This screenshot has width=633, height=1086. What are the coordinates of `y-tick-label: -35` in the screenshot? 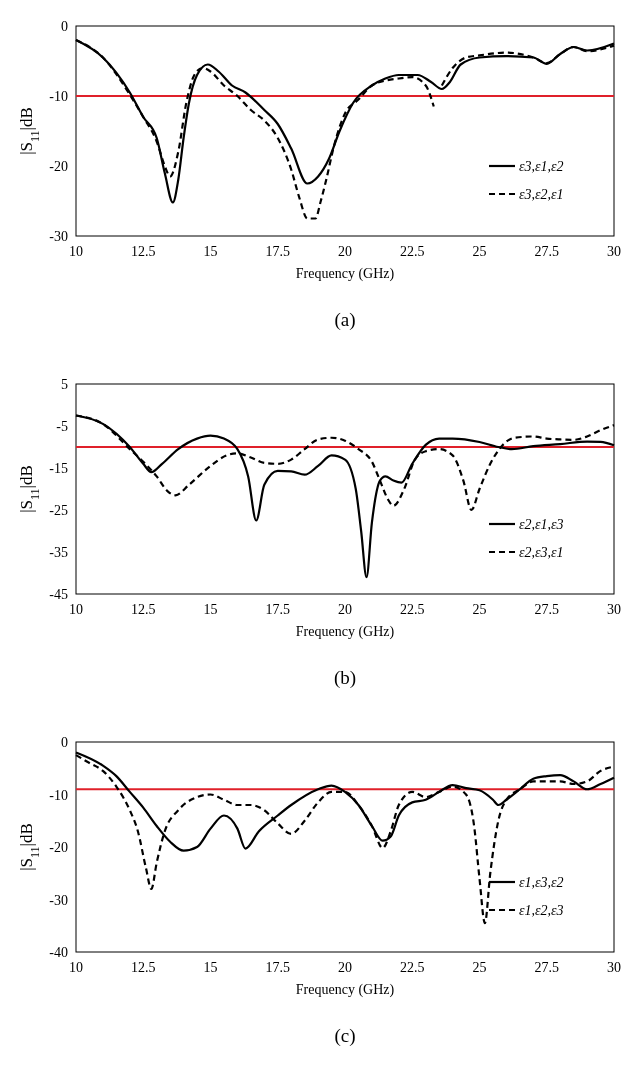 It's located at (58, 552).